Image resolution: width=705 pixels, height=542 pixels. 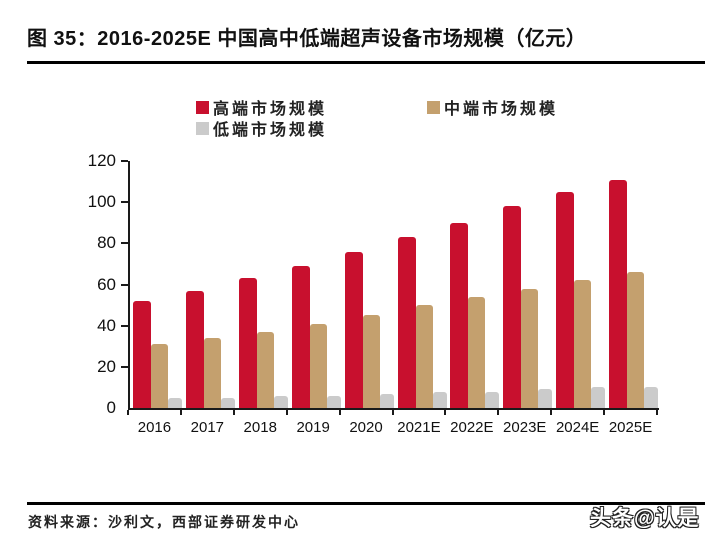 I want to click on legend-label-high-end: 高端市场规模, so click(x=270, y=109).